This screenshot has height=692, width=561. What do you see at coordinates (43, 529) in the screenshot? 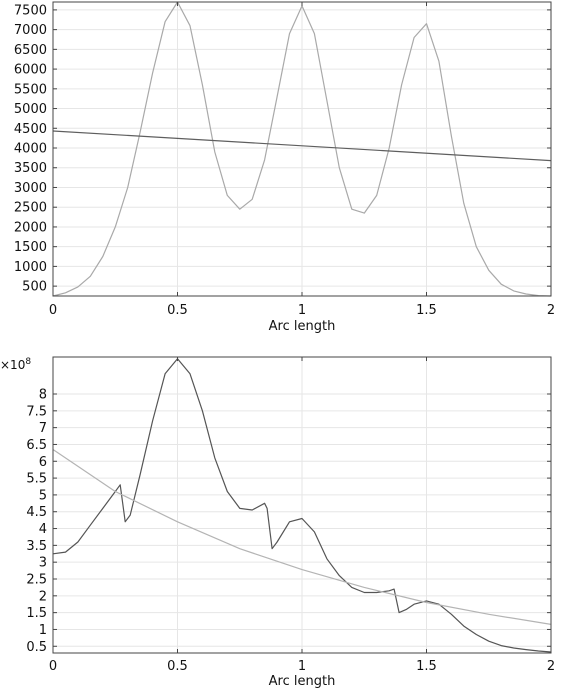
I see `y-tick-label: 4` at bounding box center [43, 529].